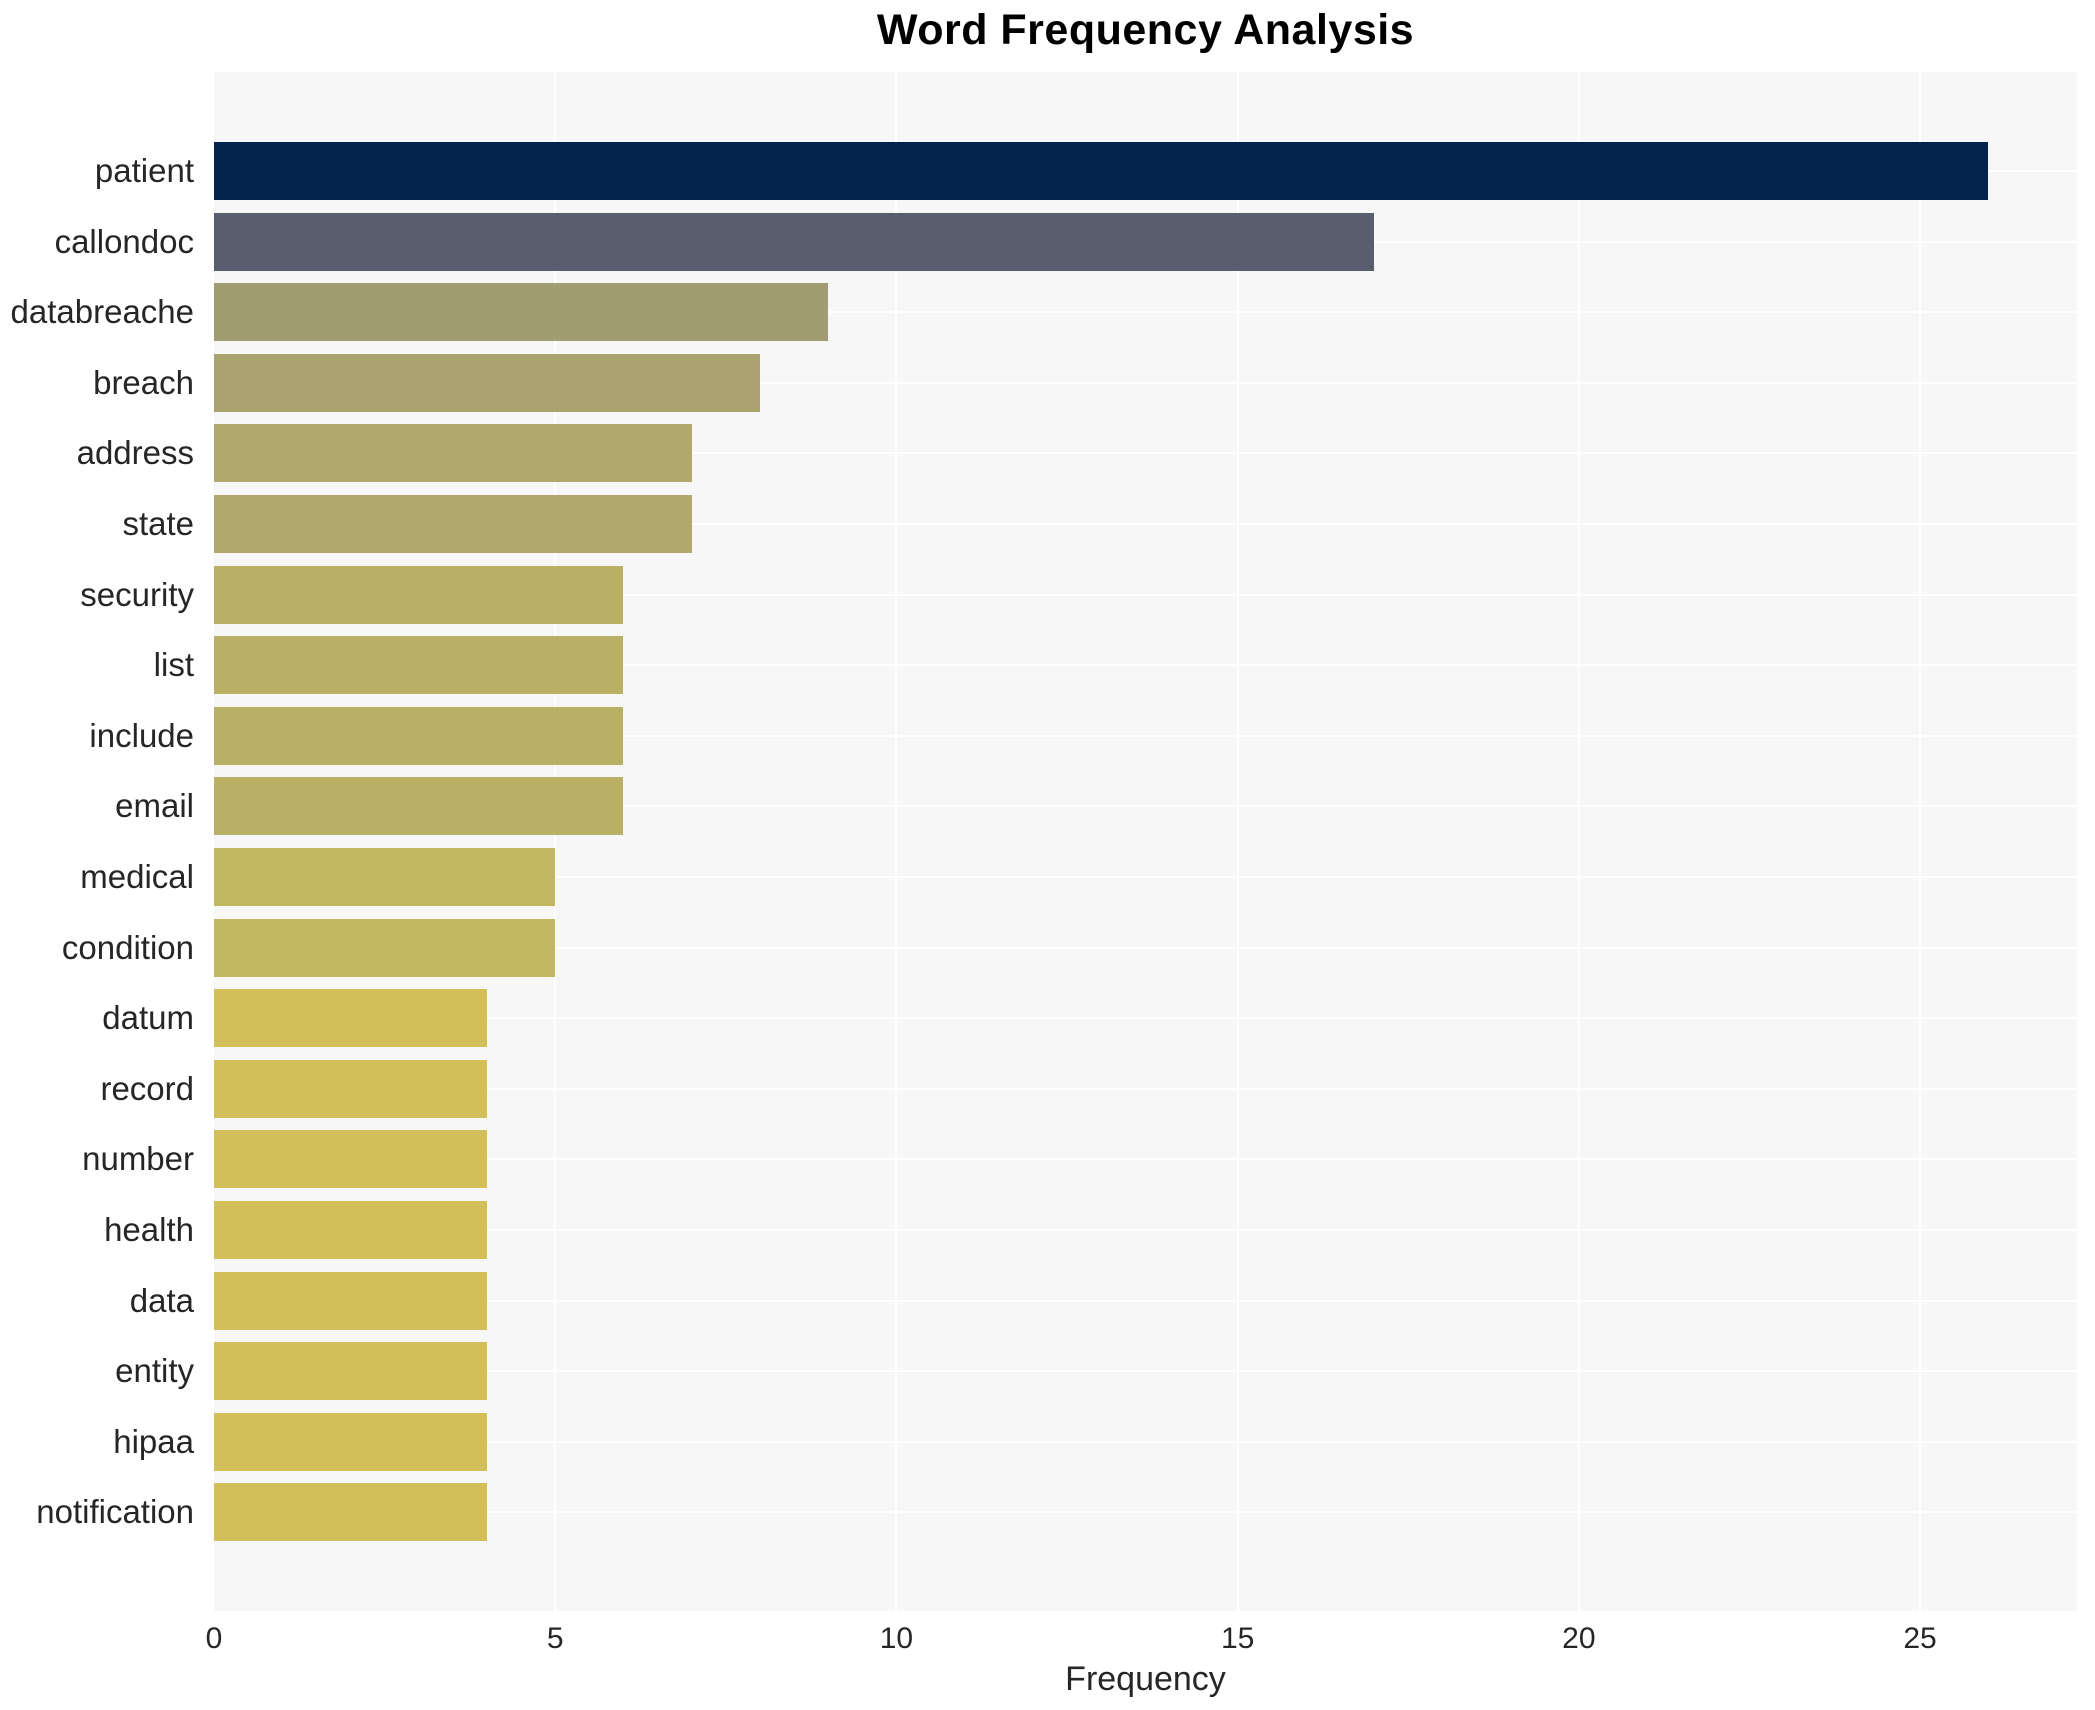 This screenshot has width=2095, height=1710. I want to click on y-tick-label: entity, so click(154, 1371).